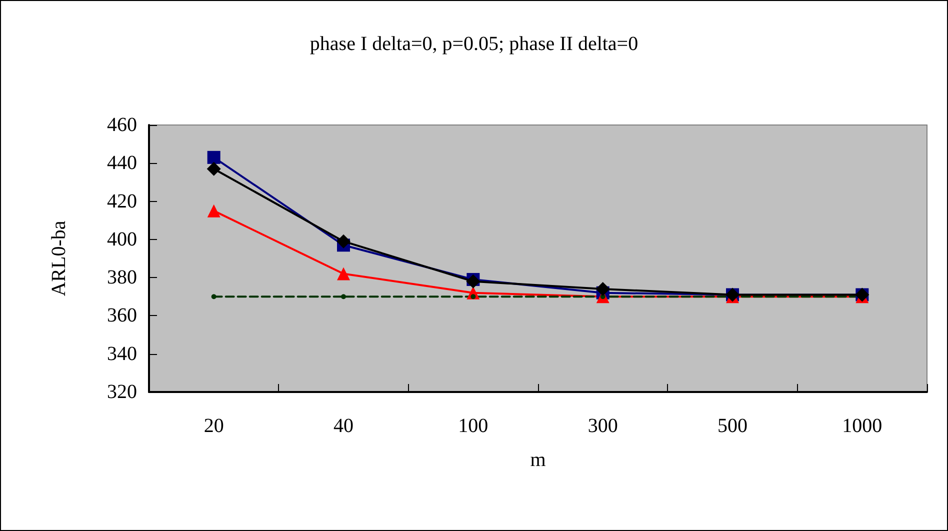 This screenshot has width=948, height=531. I want to click on x-tick-label: 20, so click(214, 426).